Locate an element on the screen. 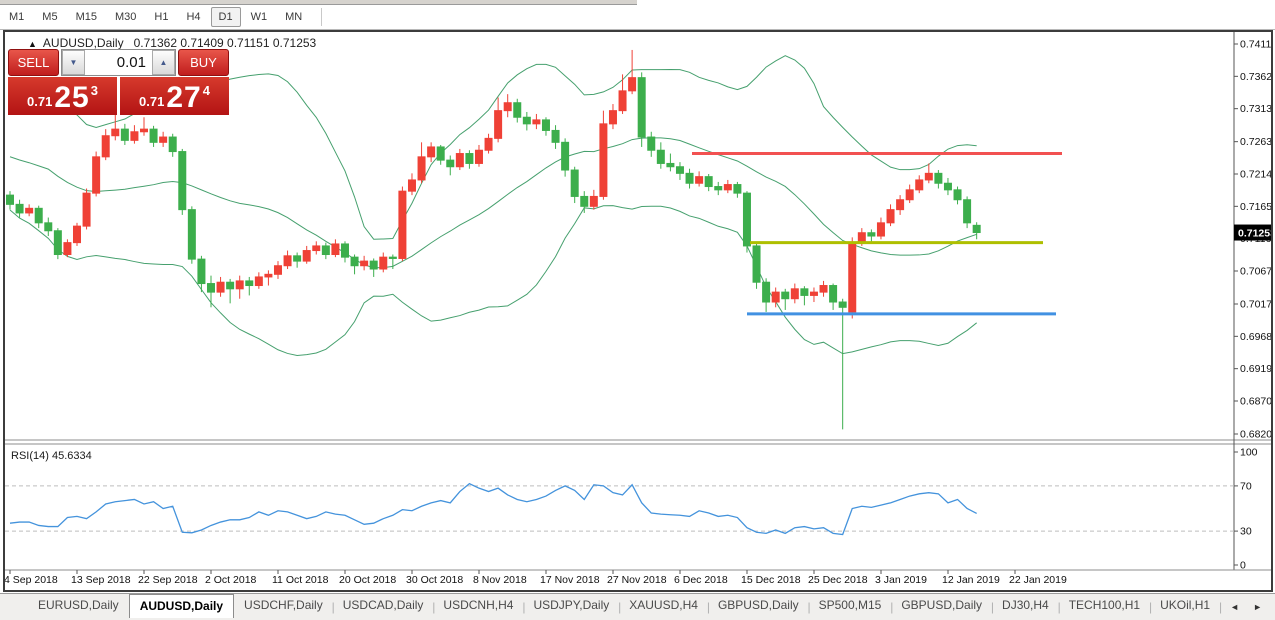 This screenshot has width=1275, height=620. buy-price-display: 0.71 27 4 is located at coordinates (174, 96).